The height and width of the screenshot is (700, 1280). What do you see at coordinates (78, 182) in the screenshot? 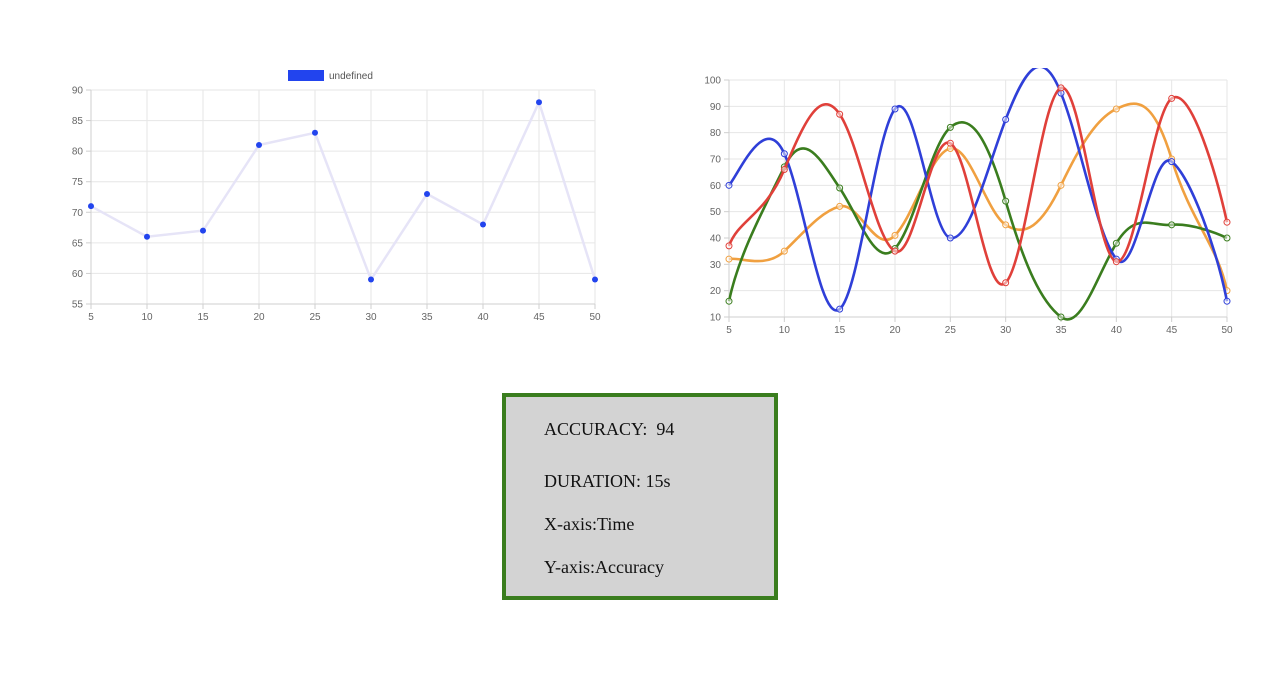
I see `y-tick-label: 75` at bounding box center [78, 182].